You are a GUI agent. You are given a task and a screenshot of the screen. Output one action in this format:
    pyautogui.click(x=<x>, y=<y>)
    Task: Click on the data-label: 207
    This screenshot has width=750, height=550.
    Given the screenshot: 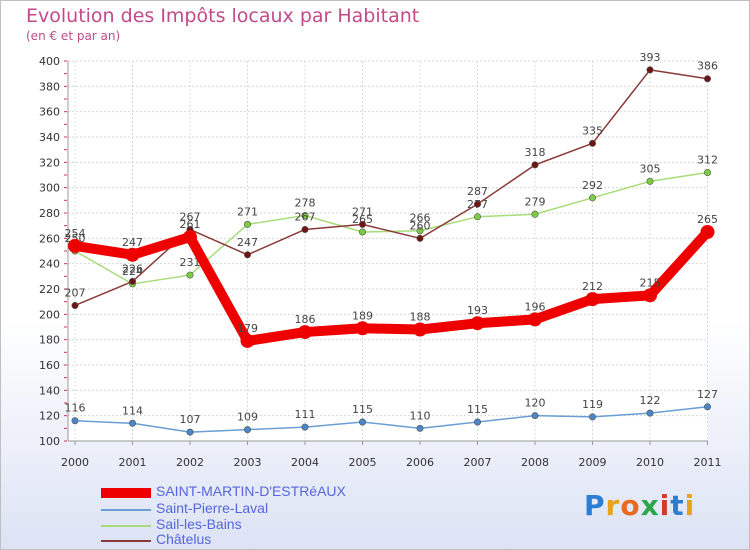 What is the action you would take?
    pyautogui.click(x=75, y=292)
    